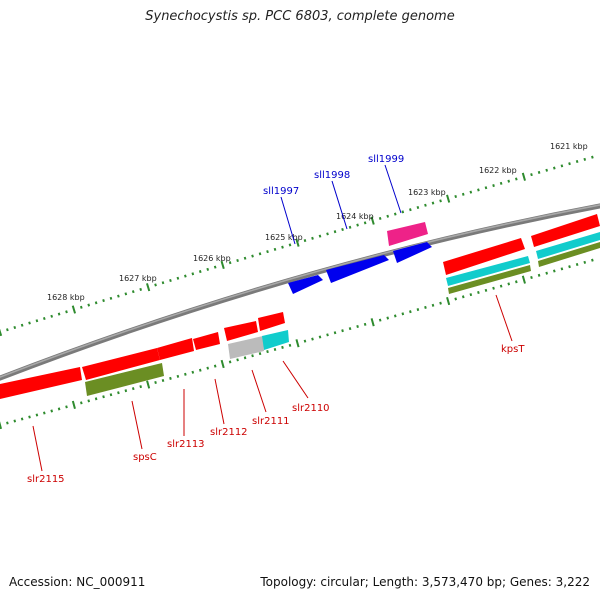  What do you see at coordinates (246, 347) in the screenshot?
I see `gene-grey-block` at bounding box center [246, 347].